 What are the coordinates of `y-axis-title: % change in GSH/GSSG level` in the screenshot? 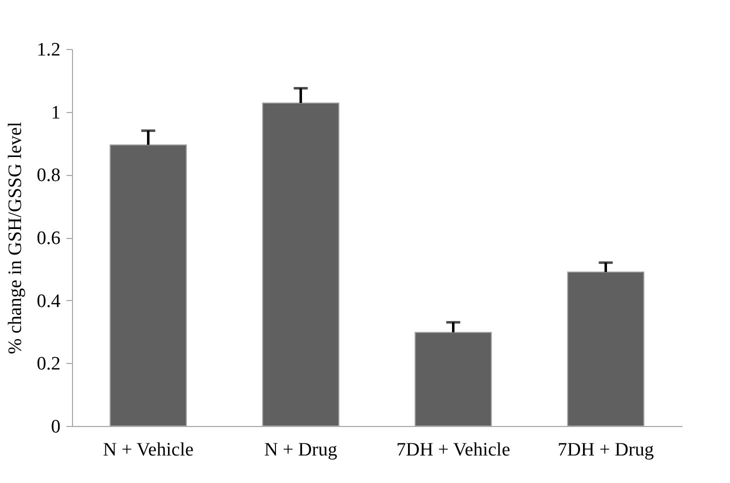 It's located at (15, 238).